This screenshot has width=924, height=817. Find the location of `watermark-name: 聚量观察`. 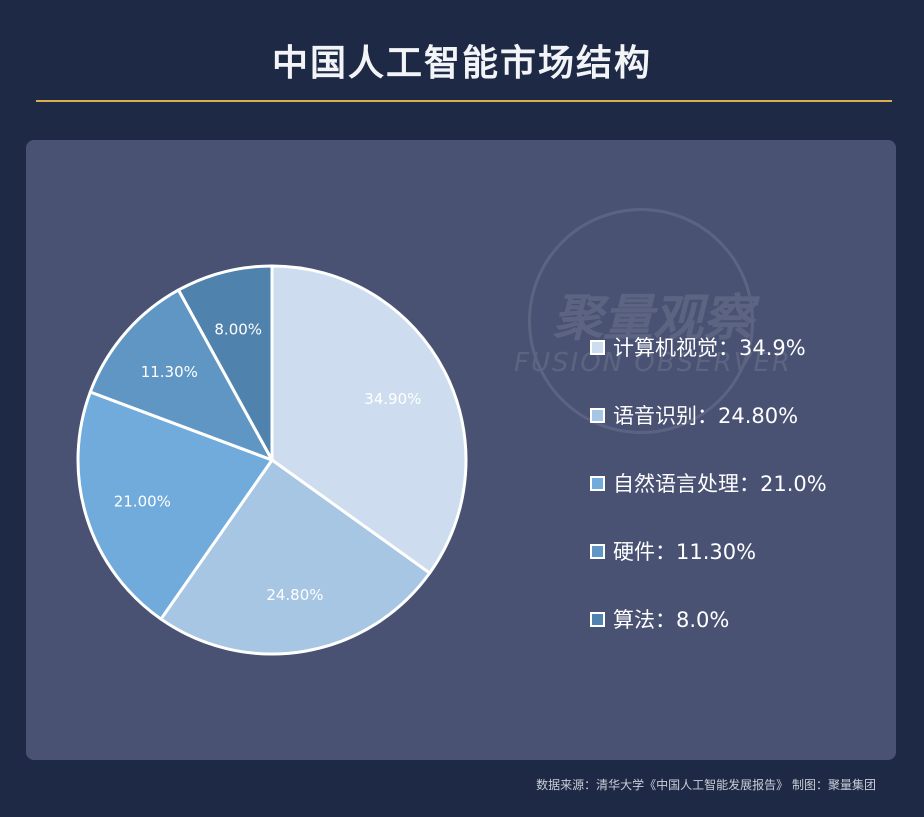

watermark-name: 聚量观察 is located at coordinates (653, 318).